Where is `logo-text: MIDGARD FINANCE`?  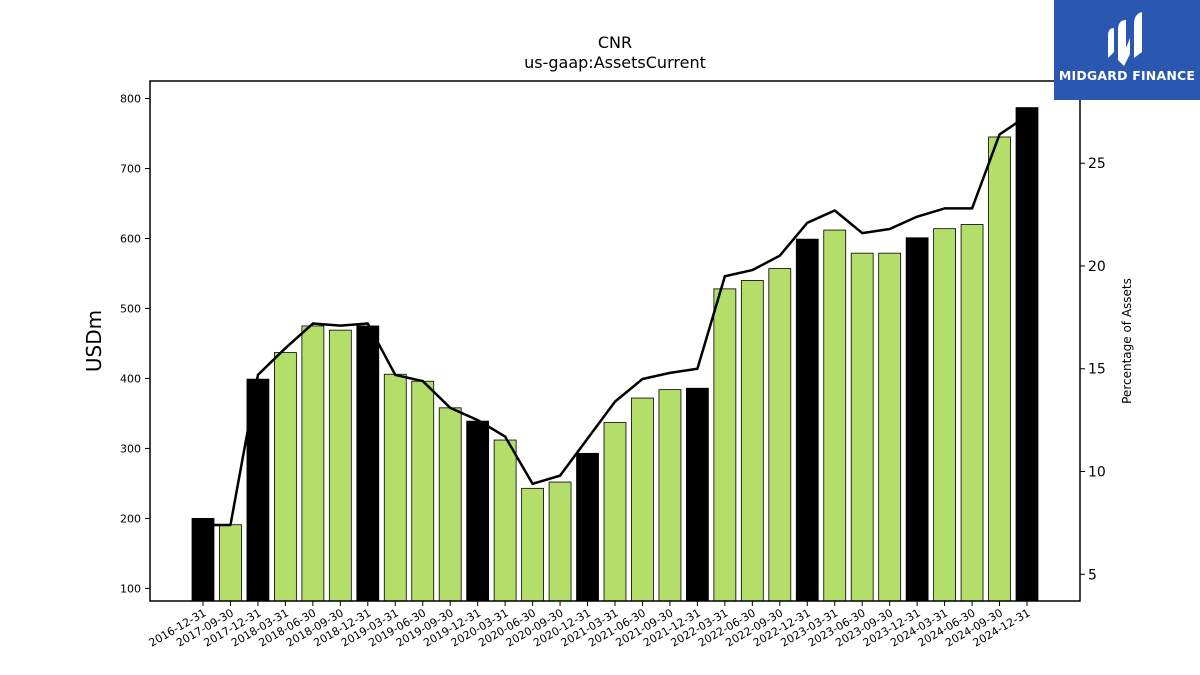 logo-text: MIDGARD FINANCE is located at coordinates (1127, 75).